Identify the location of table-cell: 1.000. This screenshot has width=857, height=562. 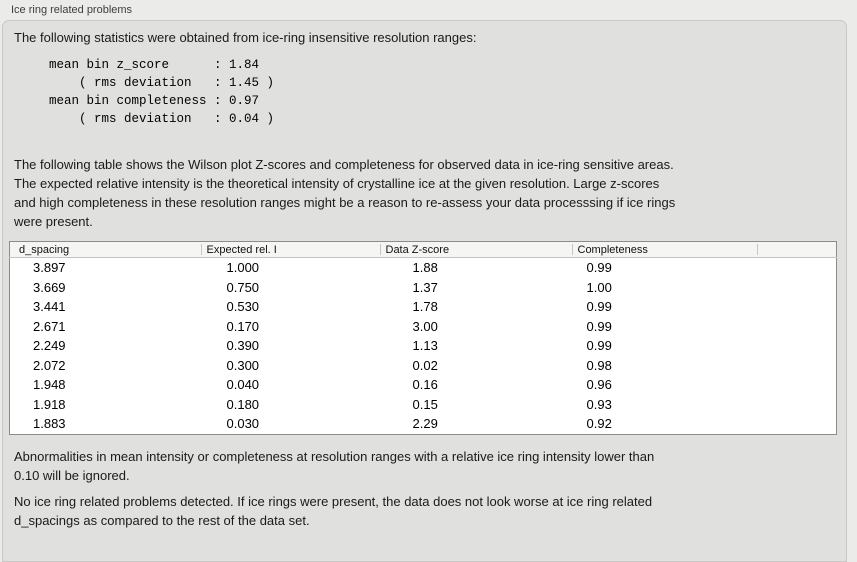
(243, 267).